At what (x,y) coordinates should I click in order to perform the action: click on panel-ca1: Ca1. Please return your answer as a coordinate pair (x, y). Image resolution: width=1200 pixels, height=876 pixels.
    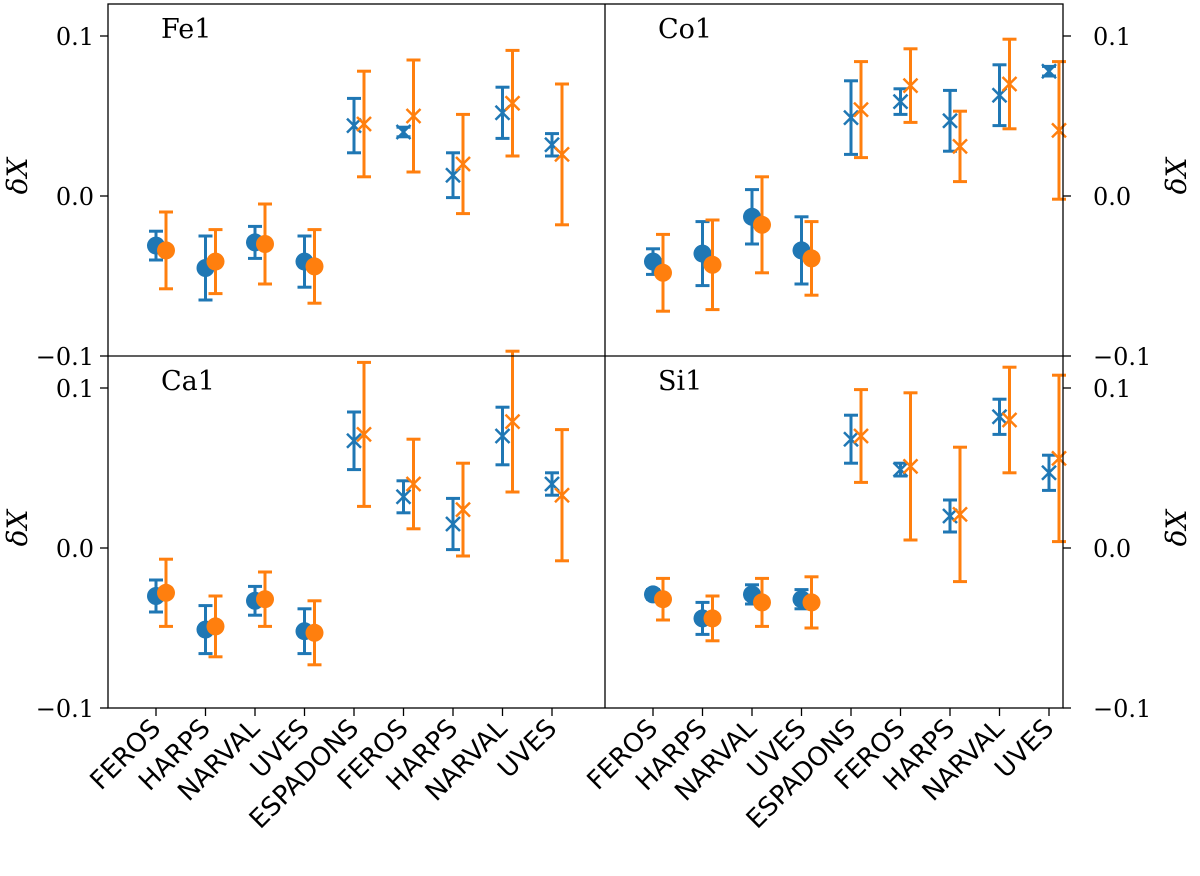
    Looking at the image, I should click on (358, 508).